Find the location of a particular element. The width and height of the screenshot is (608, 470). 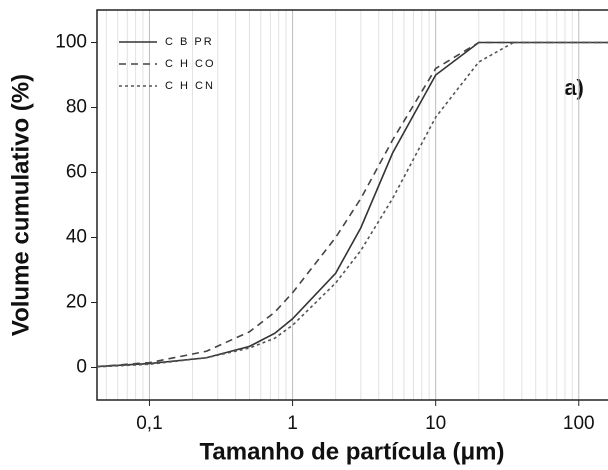

y-tick-label: 100 is located at coordinates (71, 42).